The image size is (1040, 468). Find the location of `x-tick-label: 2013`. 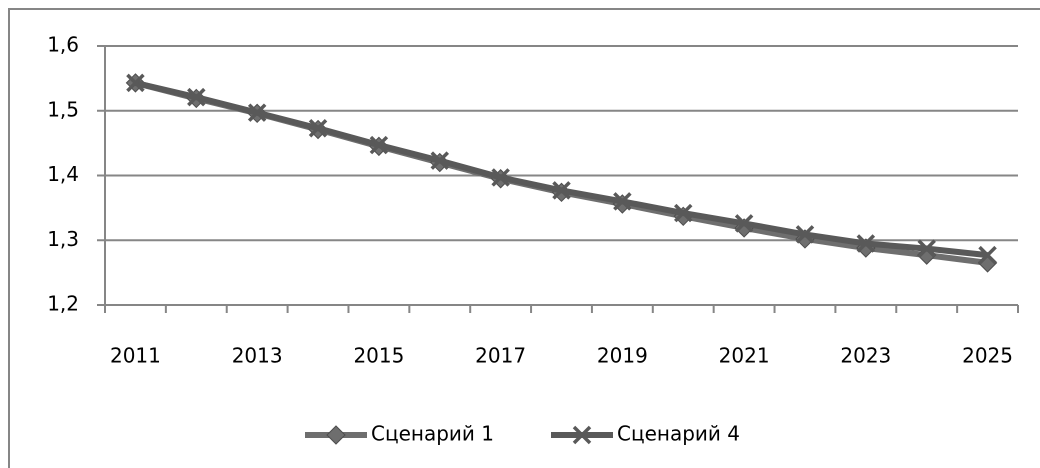

x-tick-label: 2013 is located at coordinates (257, 356).